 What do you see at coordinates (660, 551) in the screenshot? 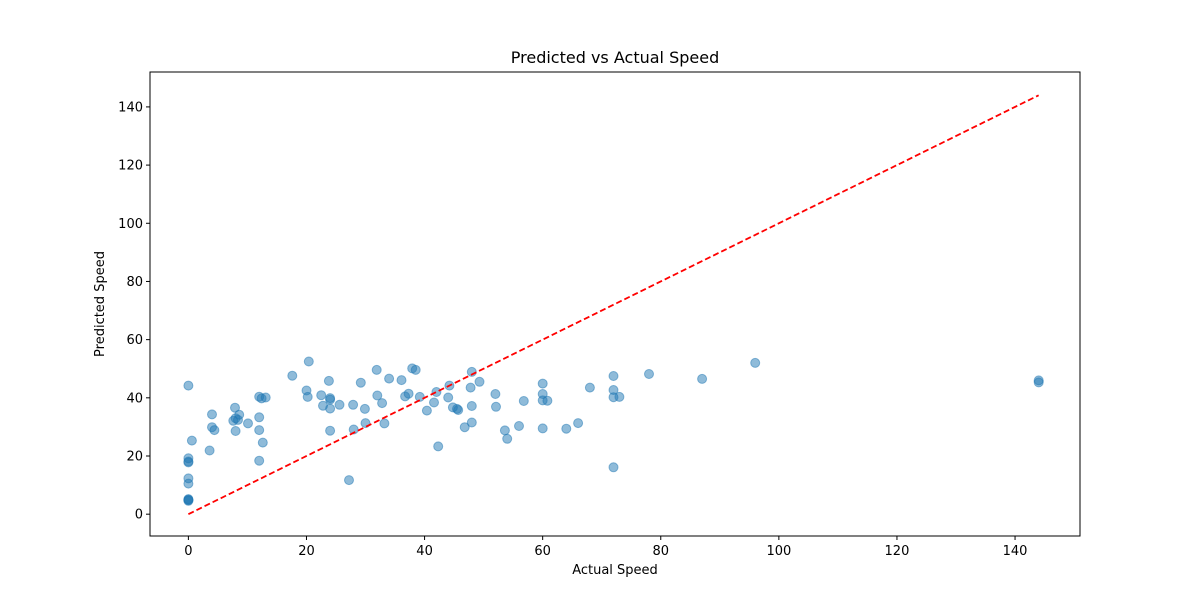
I see `x-tick-label: 80` at bounding box center [660, 551].